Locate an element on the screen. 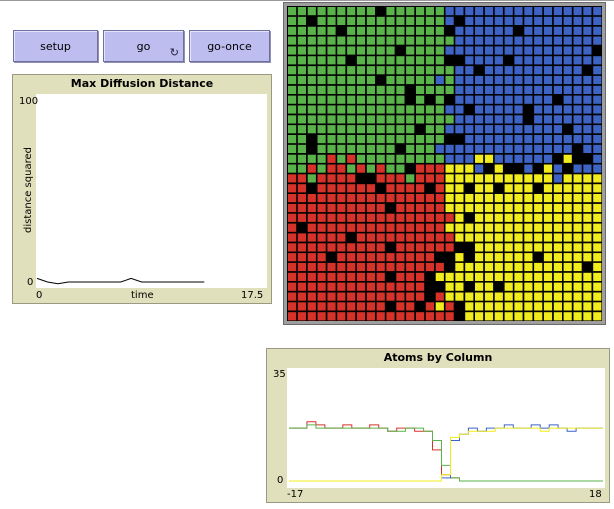 The image size is (614, 509). x-min-label: 0 is located at coordinates (39, 295).